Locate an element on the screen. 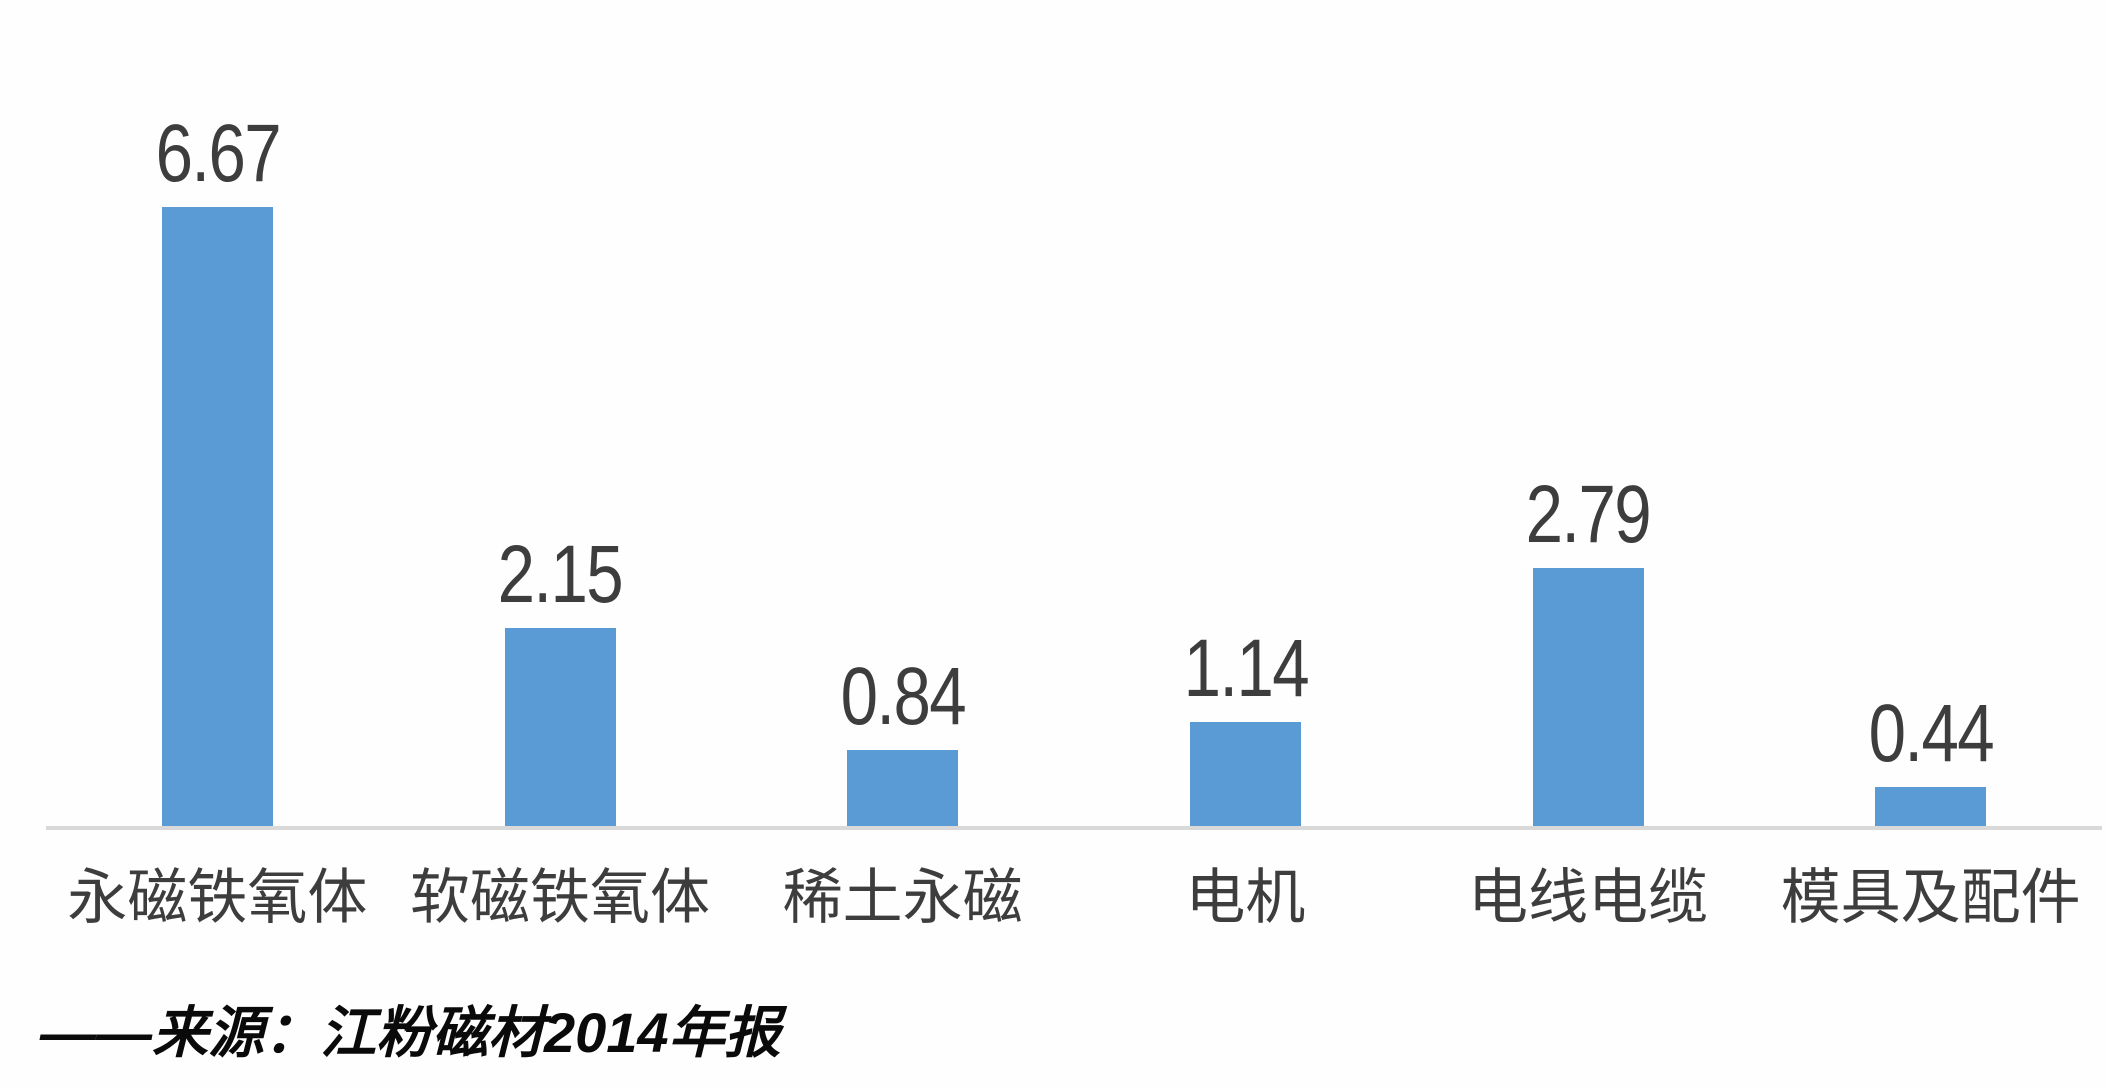 The height and width of the screenshot is (1088, 2106). category-axis: 永磁铁氧体 软磁铁氧体 稀土永磁 电机 电线电缆 模具及配件 is located at coordinates (1074, 898).